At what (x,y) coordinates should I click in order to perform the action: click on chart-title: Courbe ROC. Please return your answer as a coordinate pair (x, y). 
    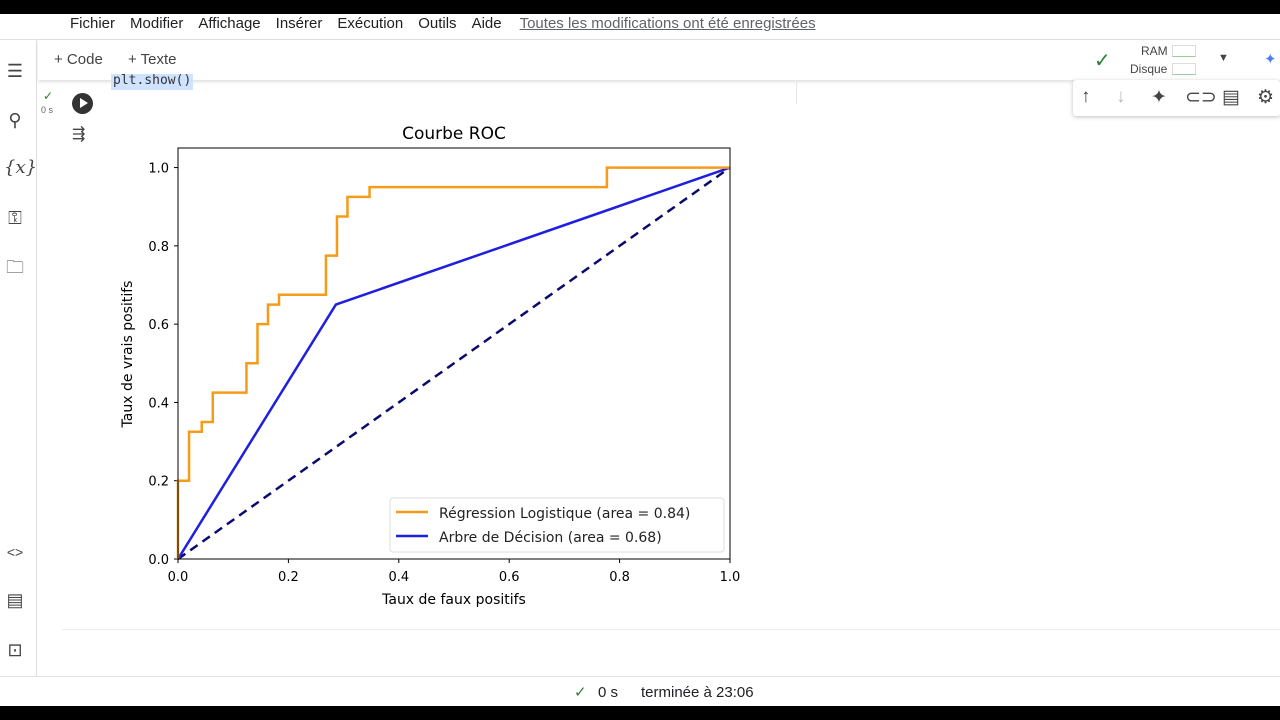
    Looking at the image, I should click on (454, 134).